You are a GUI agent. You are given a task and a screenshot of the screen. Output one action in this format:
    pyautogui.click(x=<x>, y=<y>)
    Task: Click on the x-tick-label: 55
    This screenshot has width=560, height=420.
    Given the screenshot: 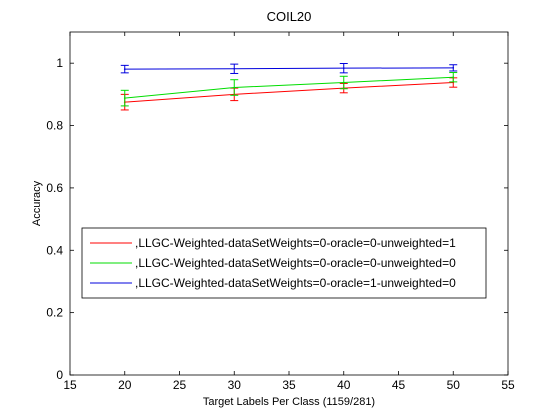 What is the action you would take?
    pyautogui.click(x=508, y=385)
    